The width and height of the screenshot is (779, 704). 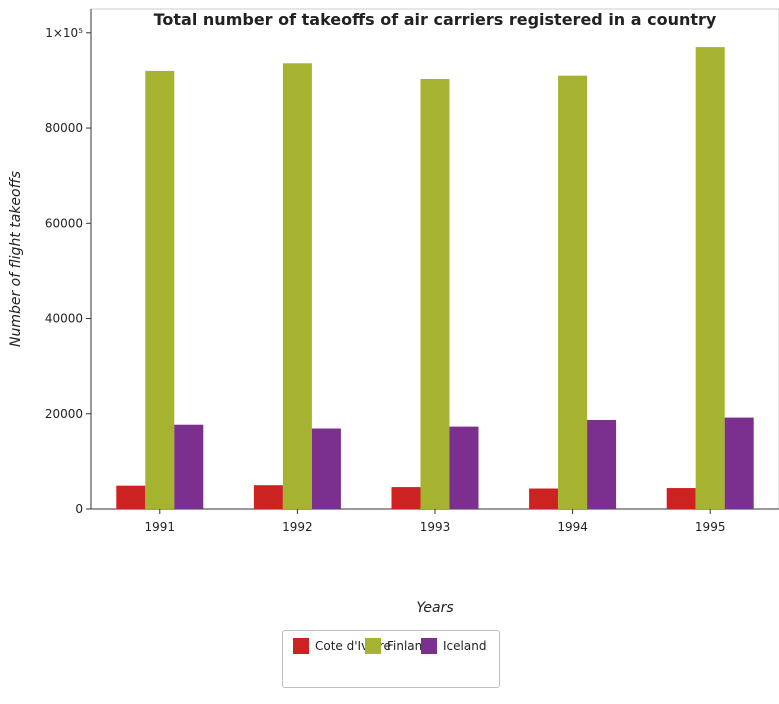 I want to click on y-axis-label: Number of flight takeoffs, so click(x=16, y=259).